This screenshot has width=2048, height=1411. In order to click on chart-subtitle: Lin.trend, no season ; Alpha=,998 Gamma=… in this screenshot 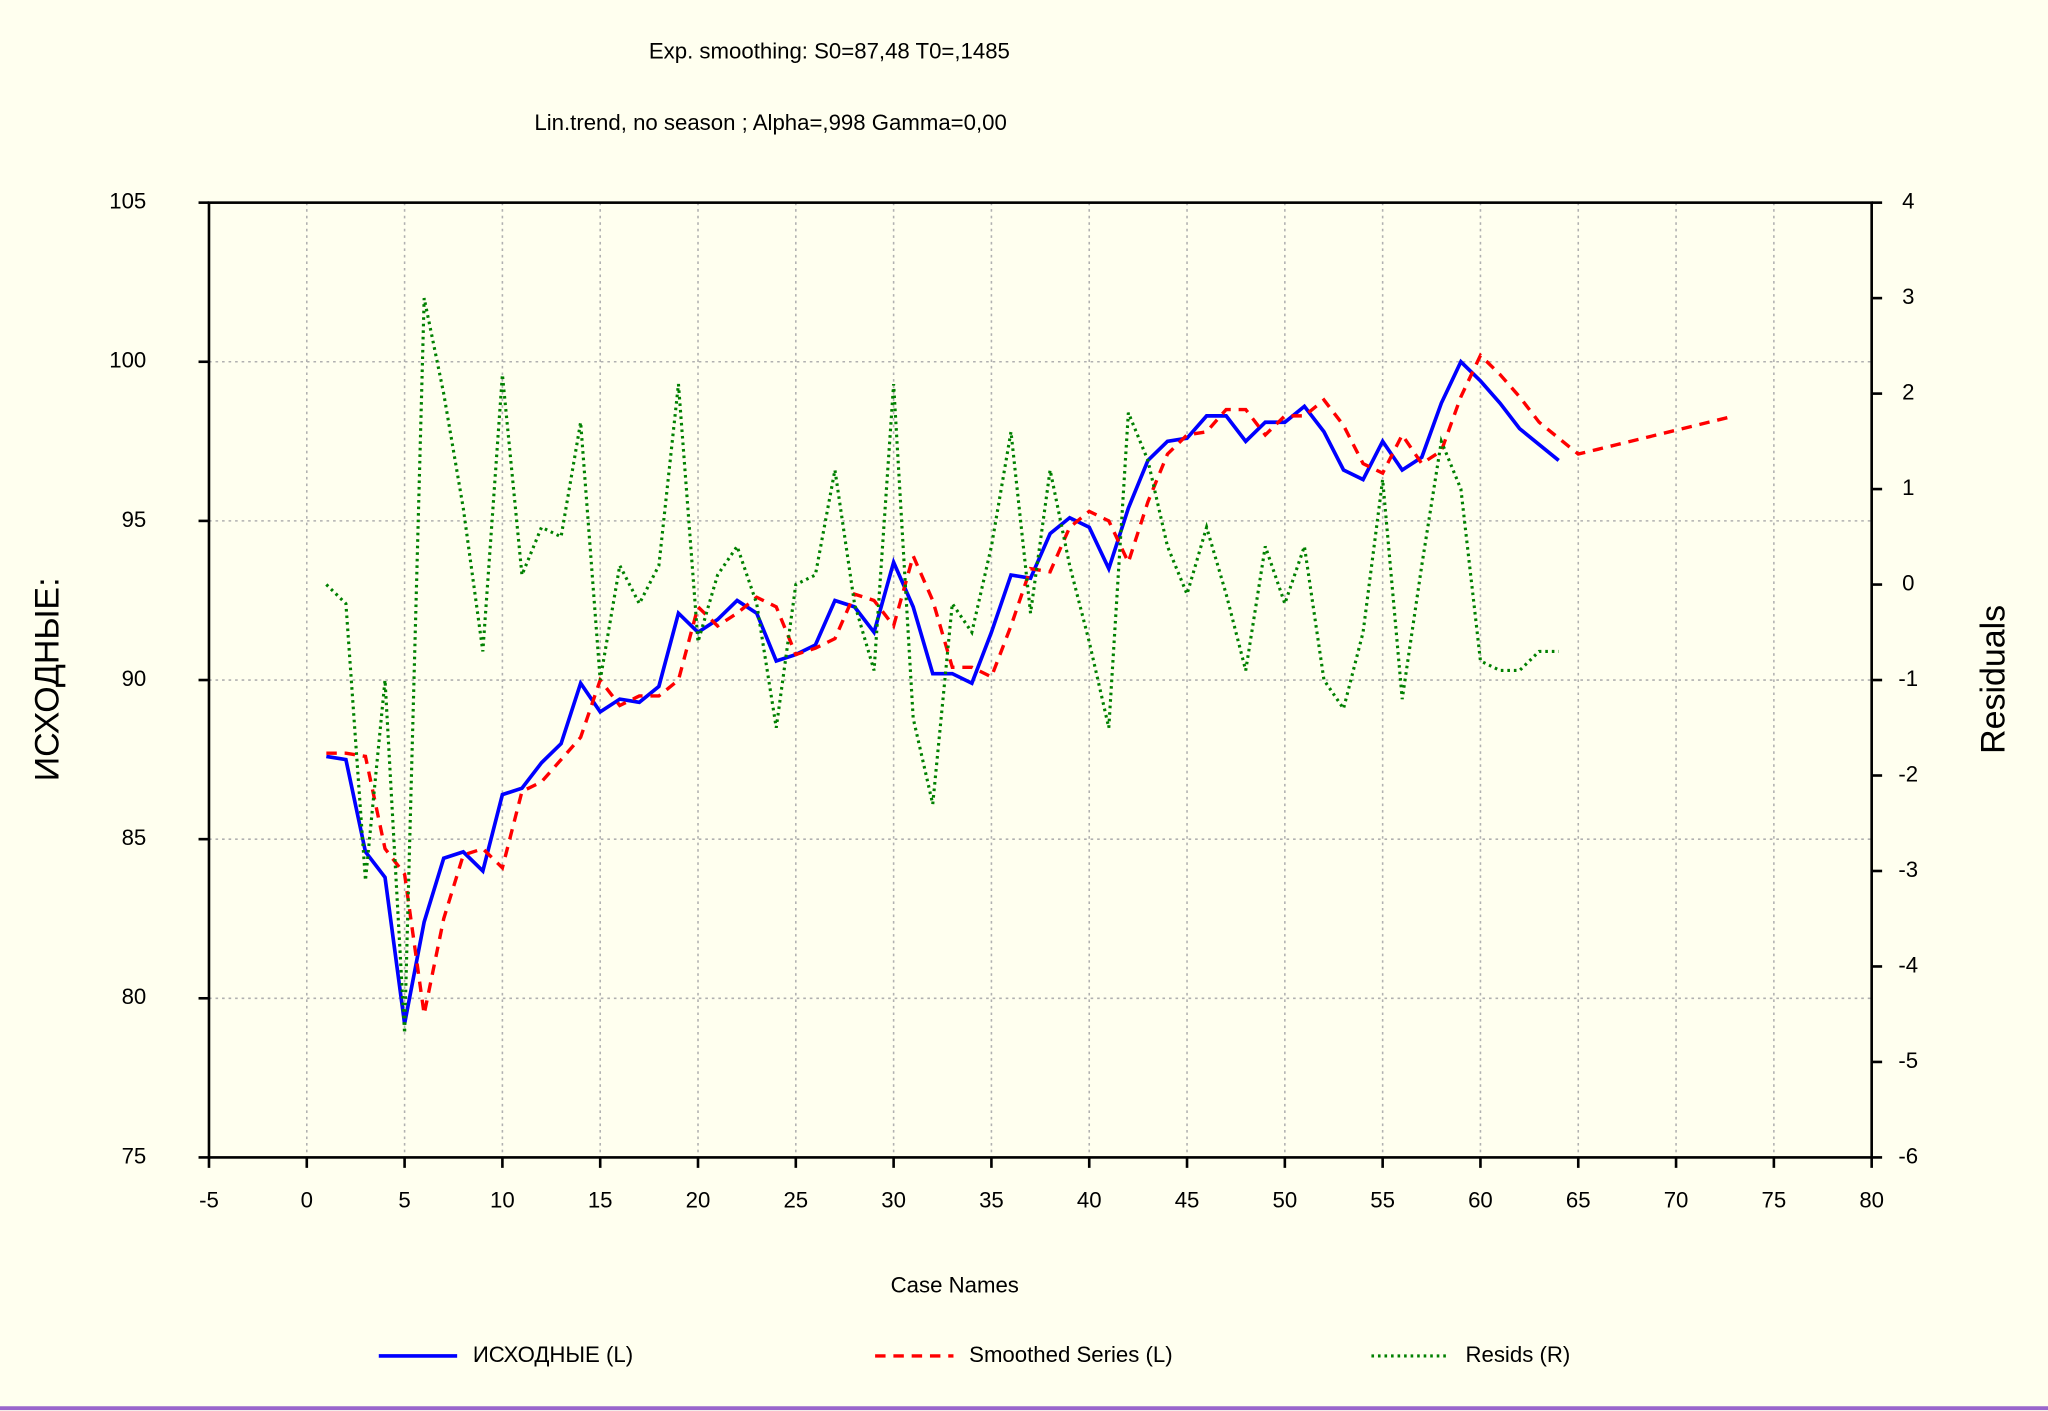, I will do `click(770, 122)`.